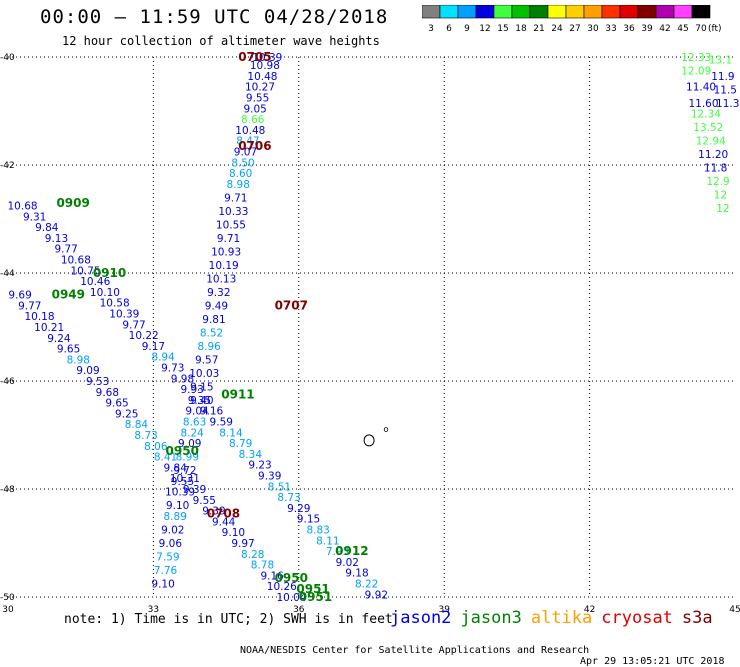 The width and height of the screenshot is (740, 667). Describe the element at coordinates (589, 610) in the screenshot. I see `x-tick-label: 42` at that location.